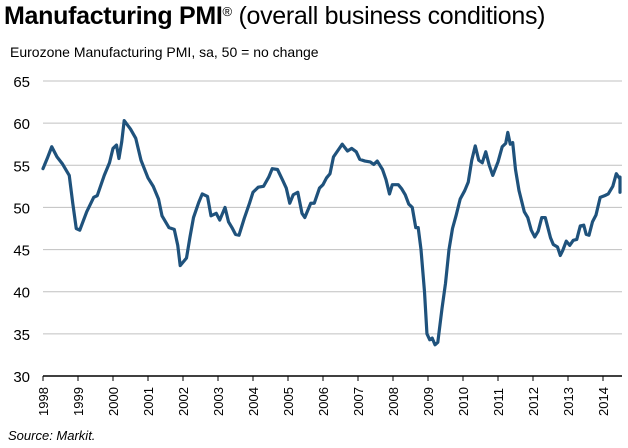  I want to click on registered-mark: ®, so click(227, 11).